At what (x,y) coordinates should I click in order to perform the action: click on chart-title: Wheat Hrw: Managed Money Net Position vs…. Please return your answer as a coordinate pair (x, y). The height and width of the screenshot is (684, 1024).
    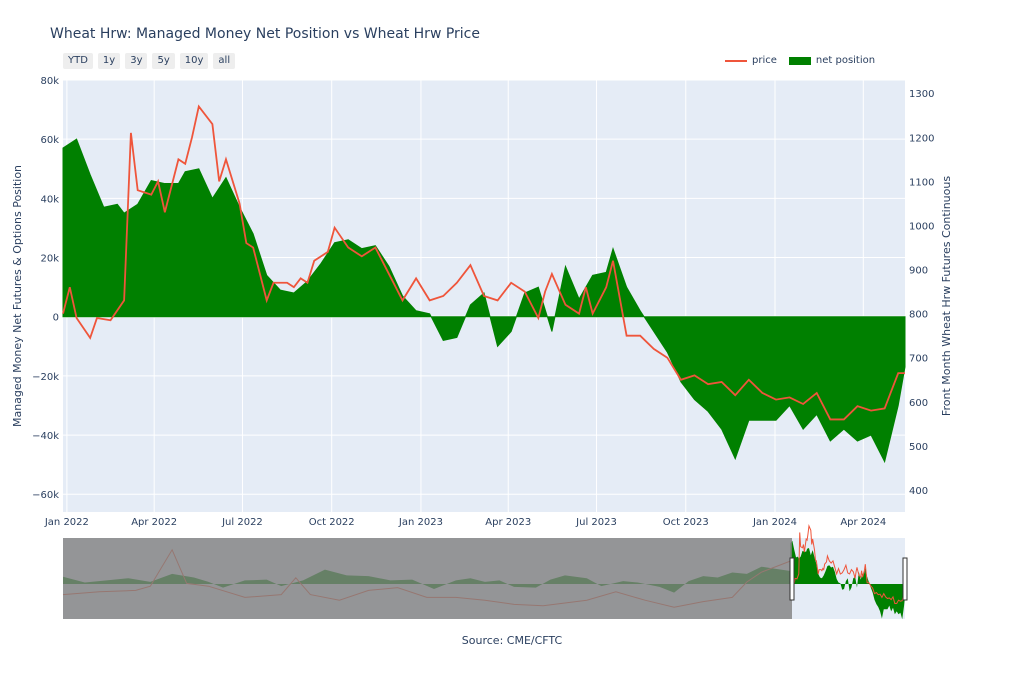
    Looking at the image, I should click on (265, 34).